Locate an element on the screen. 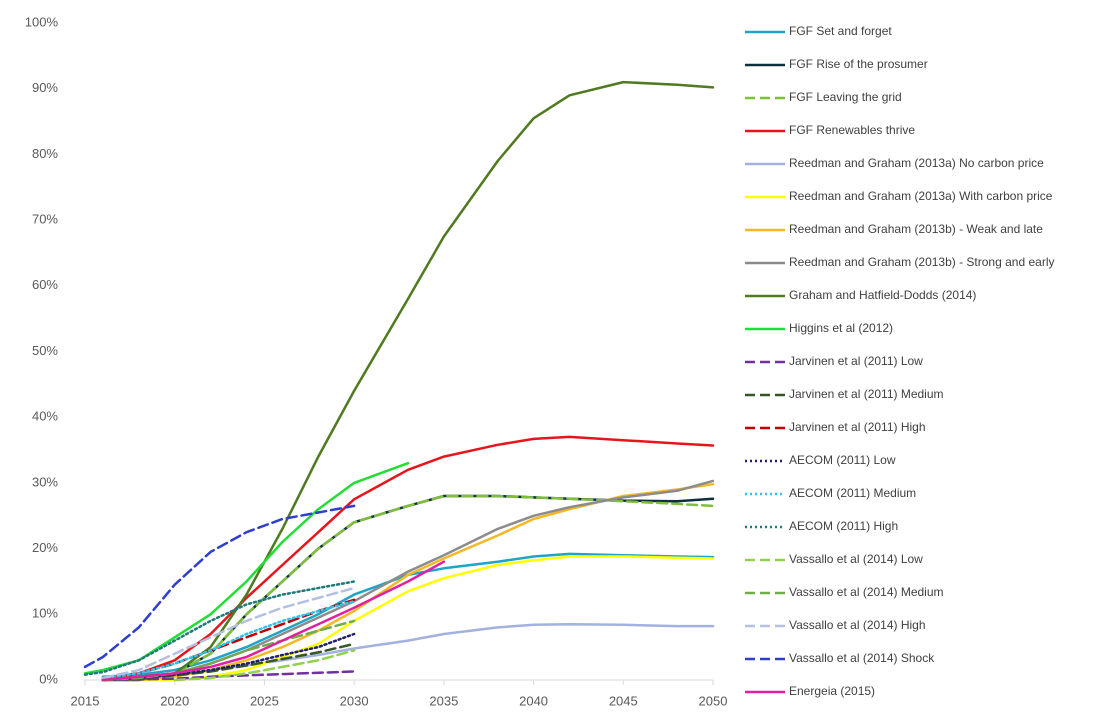 The image size is (1115, 720). x-tick-label: 2030 is located at coordinates (354, 700).